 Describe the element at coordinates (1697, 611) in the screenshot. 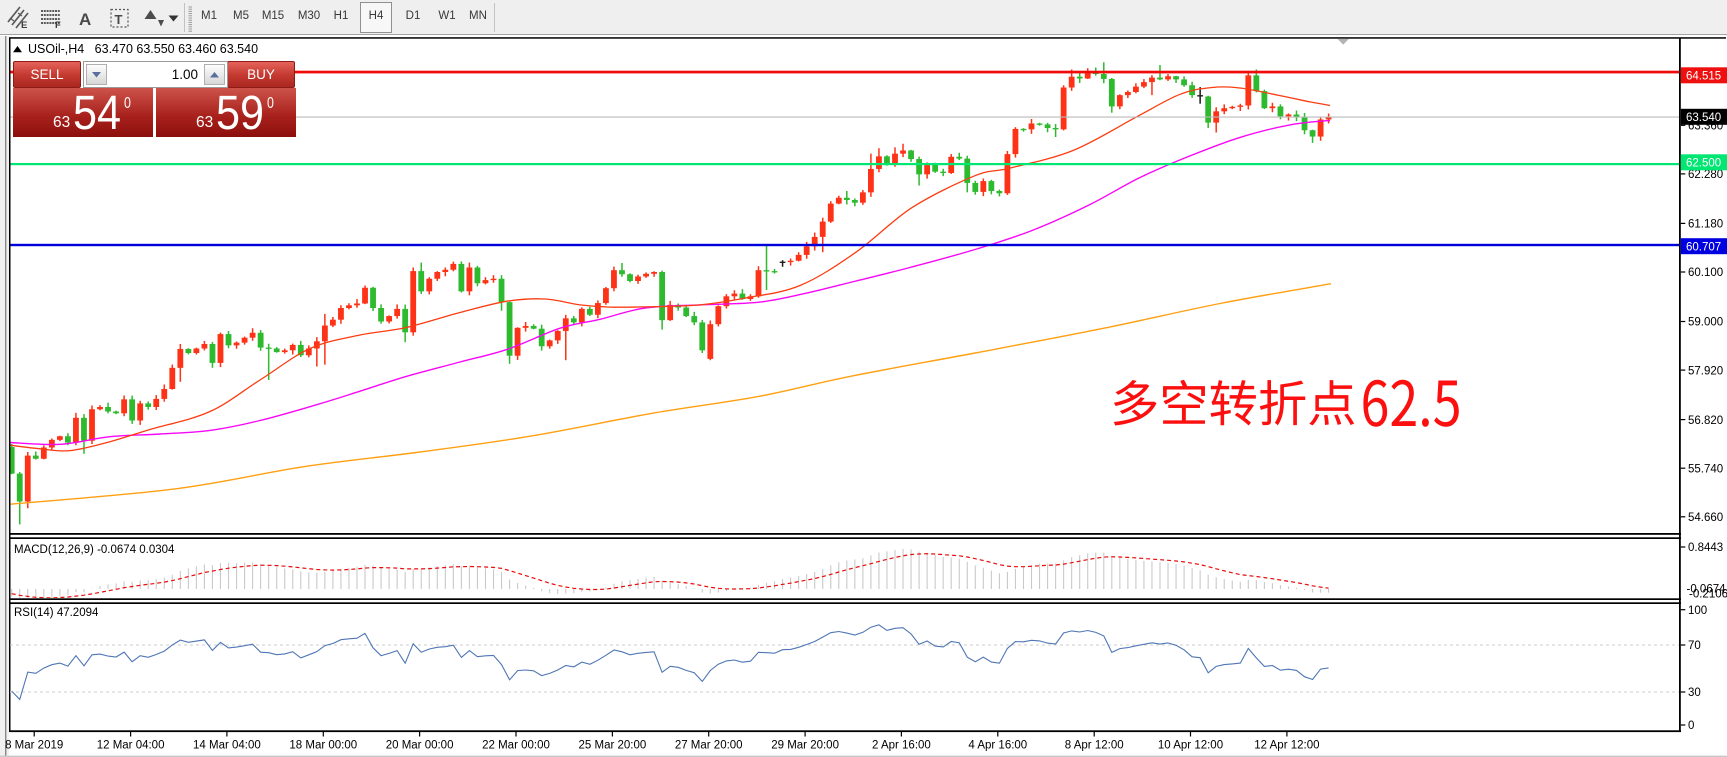

I see `svg-text: 100` at that location.